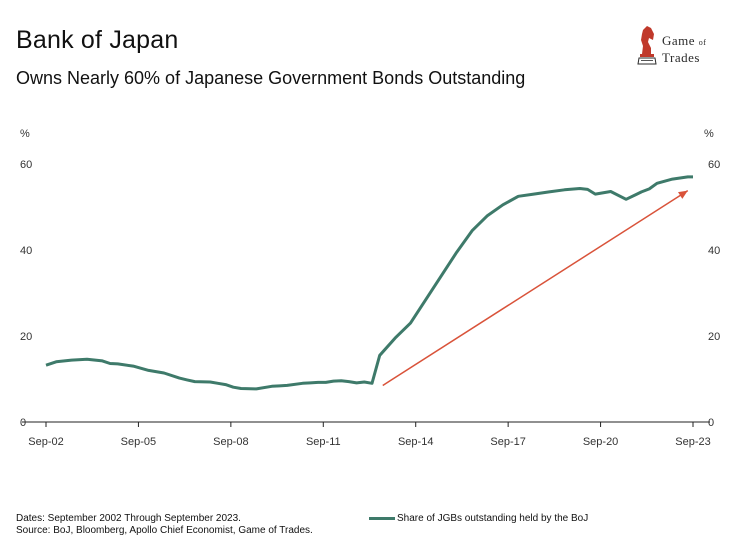 The height and width of the screenshot is (545, 739). I want to click on chart-title: Bank of Japan, so click(97, 40).